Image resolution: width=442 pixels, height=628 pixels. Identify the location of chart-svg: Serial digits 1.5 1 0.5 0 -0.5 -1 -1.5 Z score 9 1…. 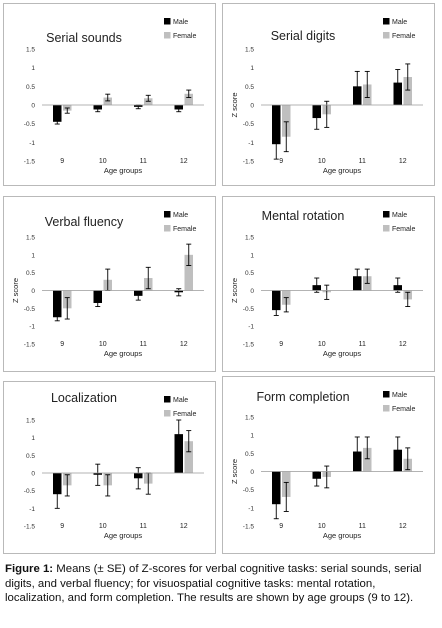
(326, 96).